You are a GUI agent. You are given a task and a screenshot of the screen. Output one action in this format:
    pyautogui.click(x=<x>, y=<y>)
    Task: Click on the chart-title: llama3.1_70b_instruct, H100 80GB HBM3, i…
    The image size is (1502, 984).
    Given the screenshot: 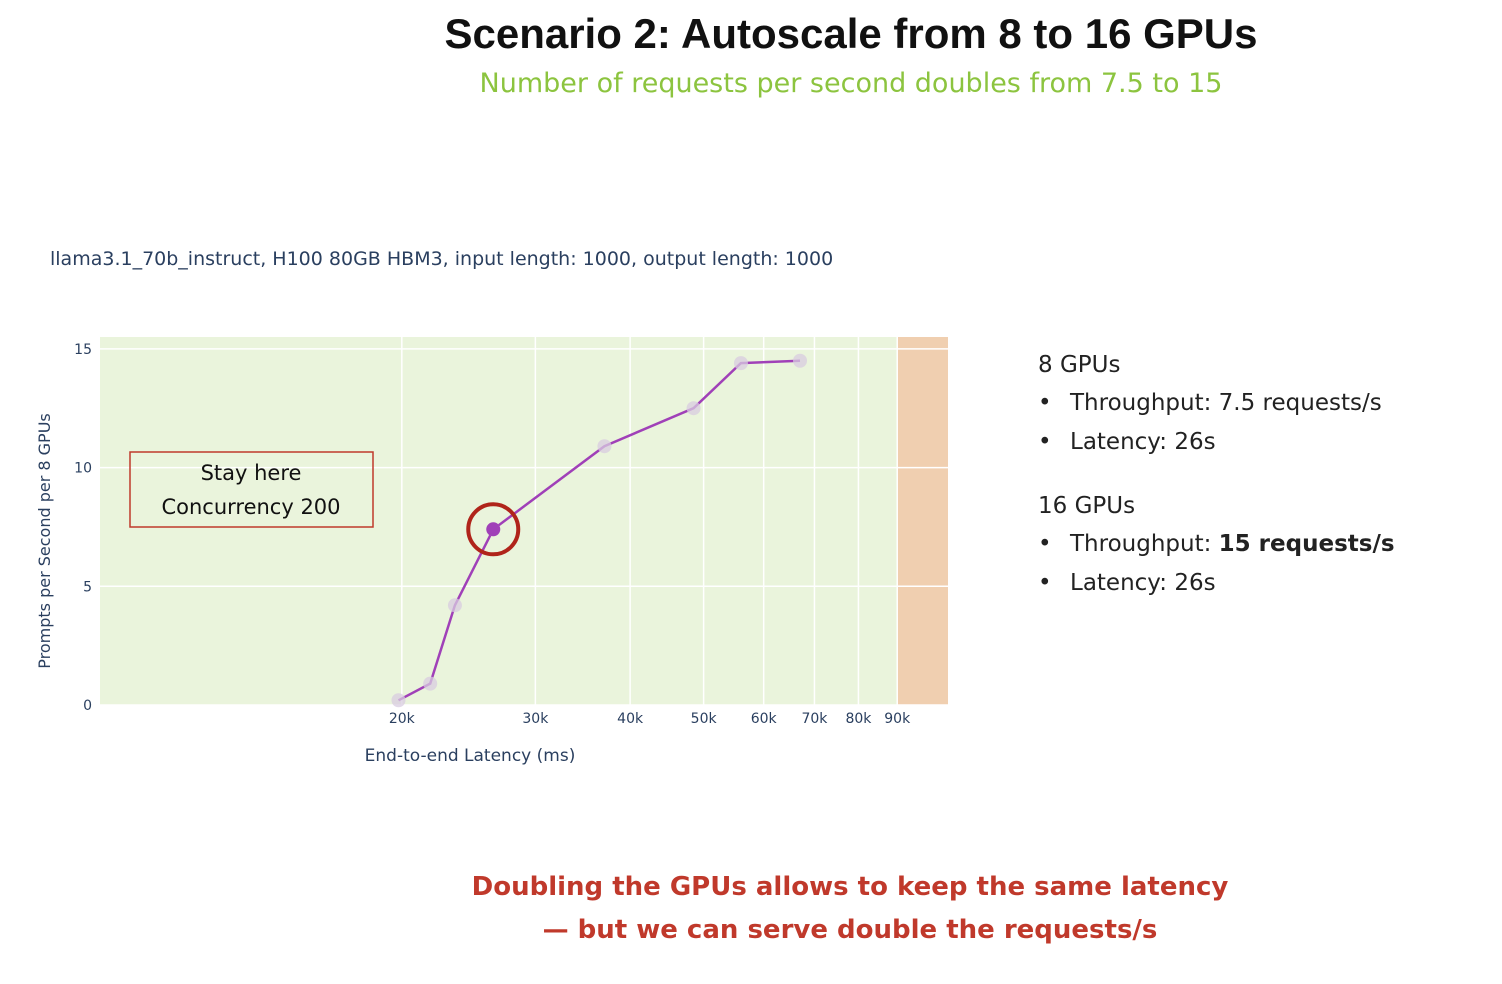 What is the action you would take?
    pyautogui.click(x=442, y=259)
    